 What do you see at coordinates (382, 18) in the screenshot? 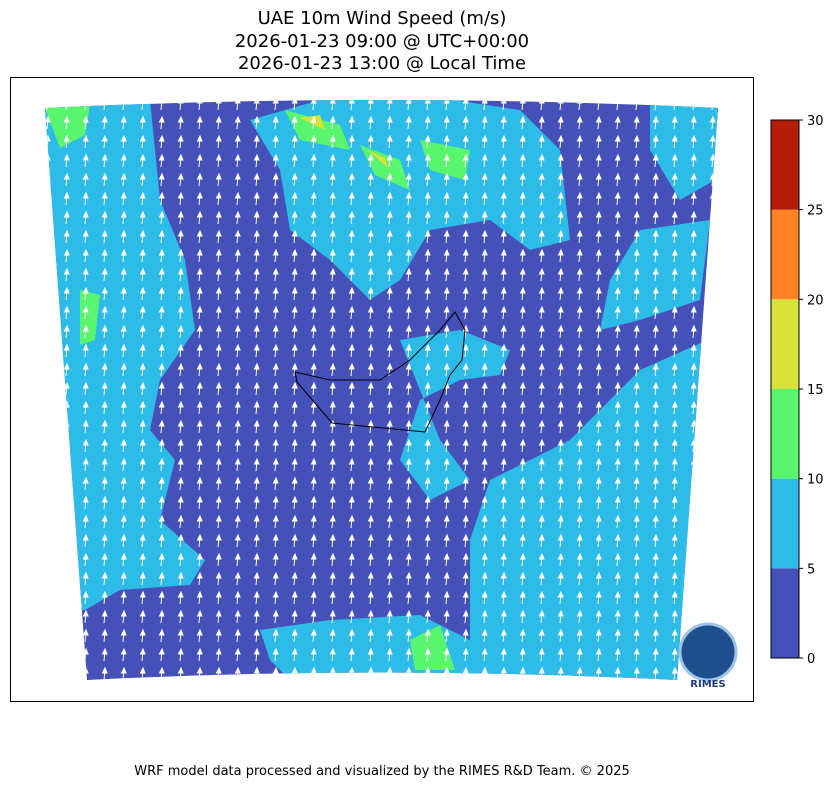
I see `title-line: UAE 10m Wind Speed (m/s)` at bounding box center [382, 18].